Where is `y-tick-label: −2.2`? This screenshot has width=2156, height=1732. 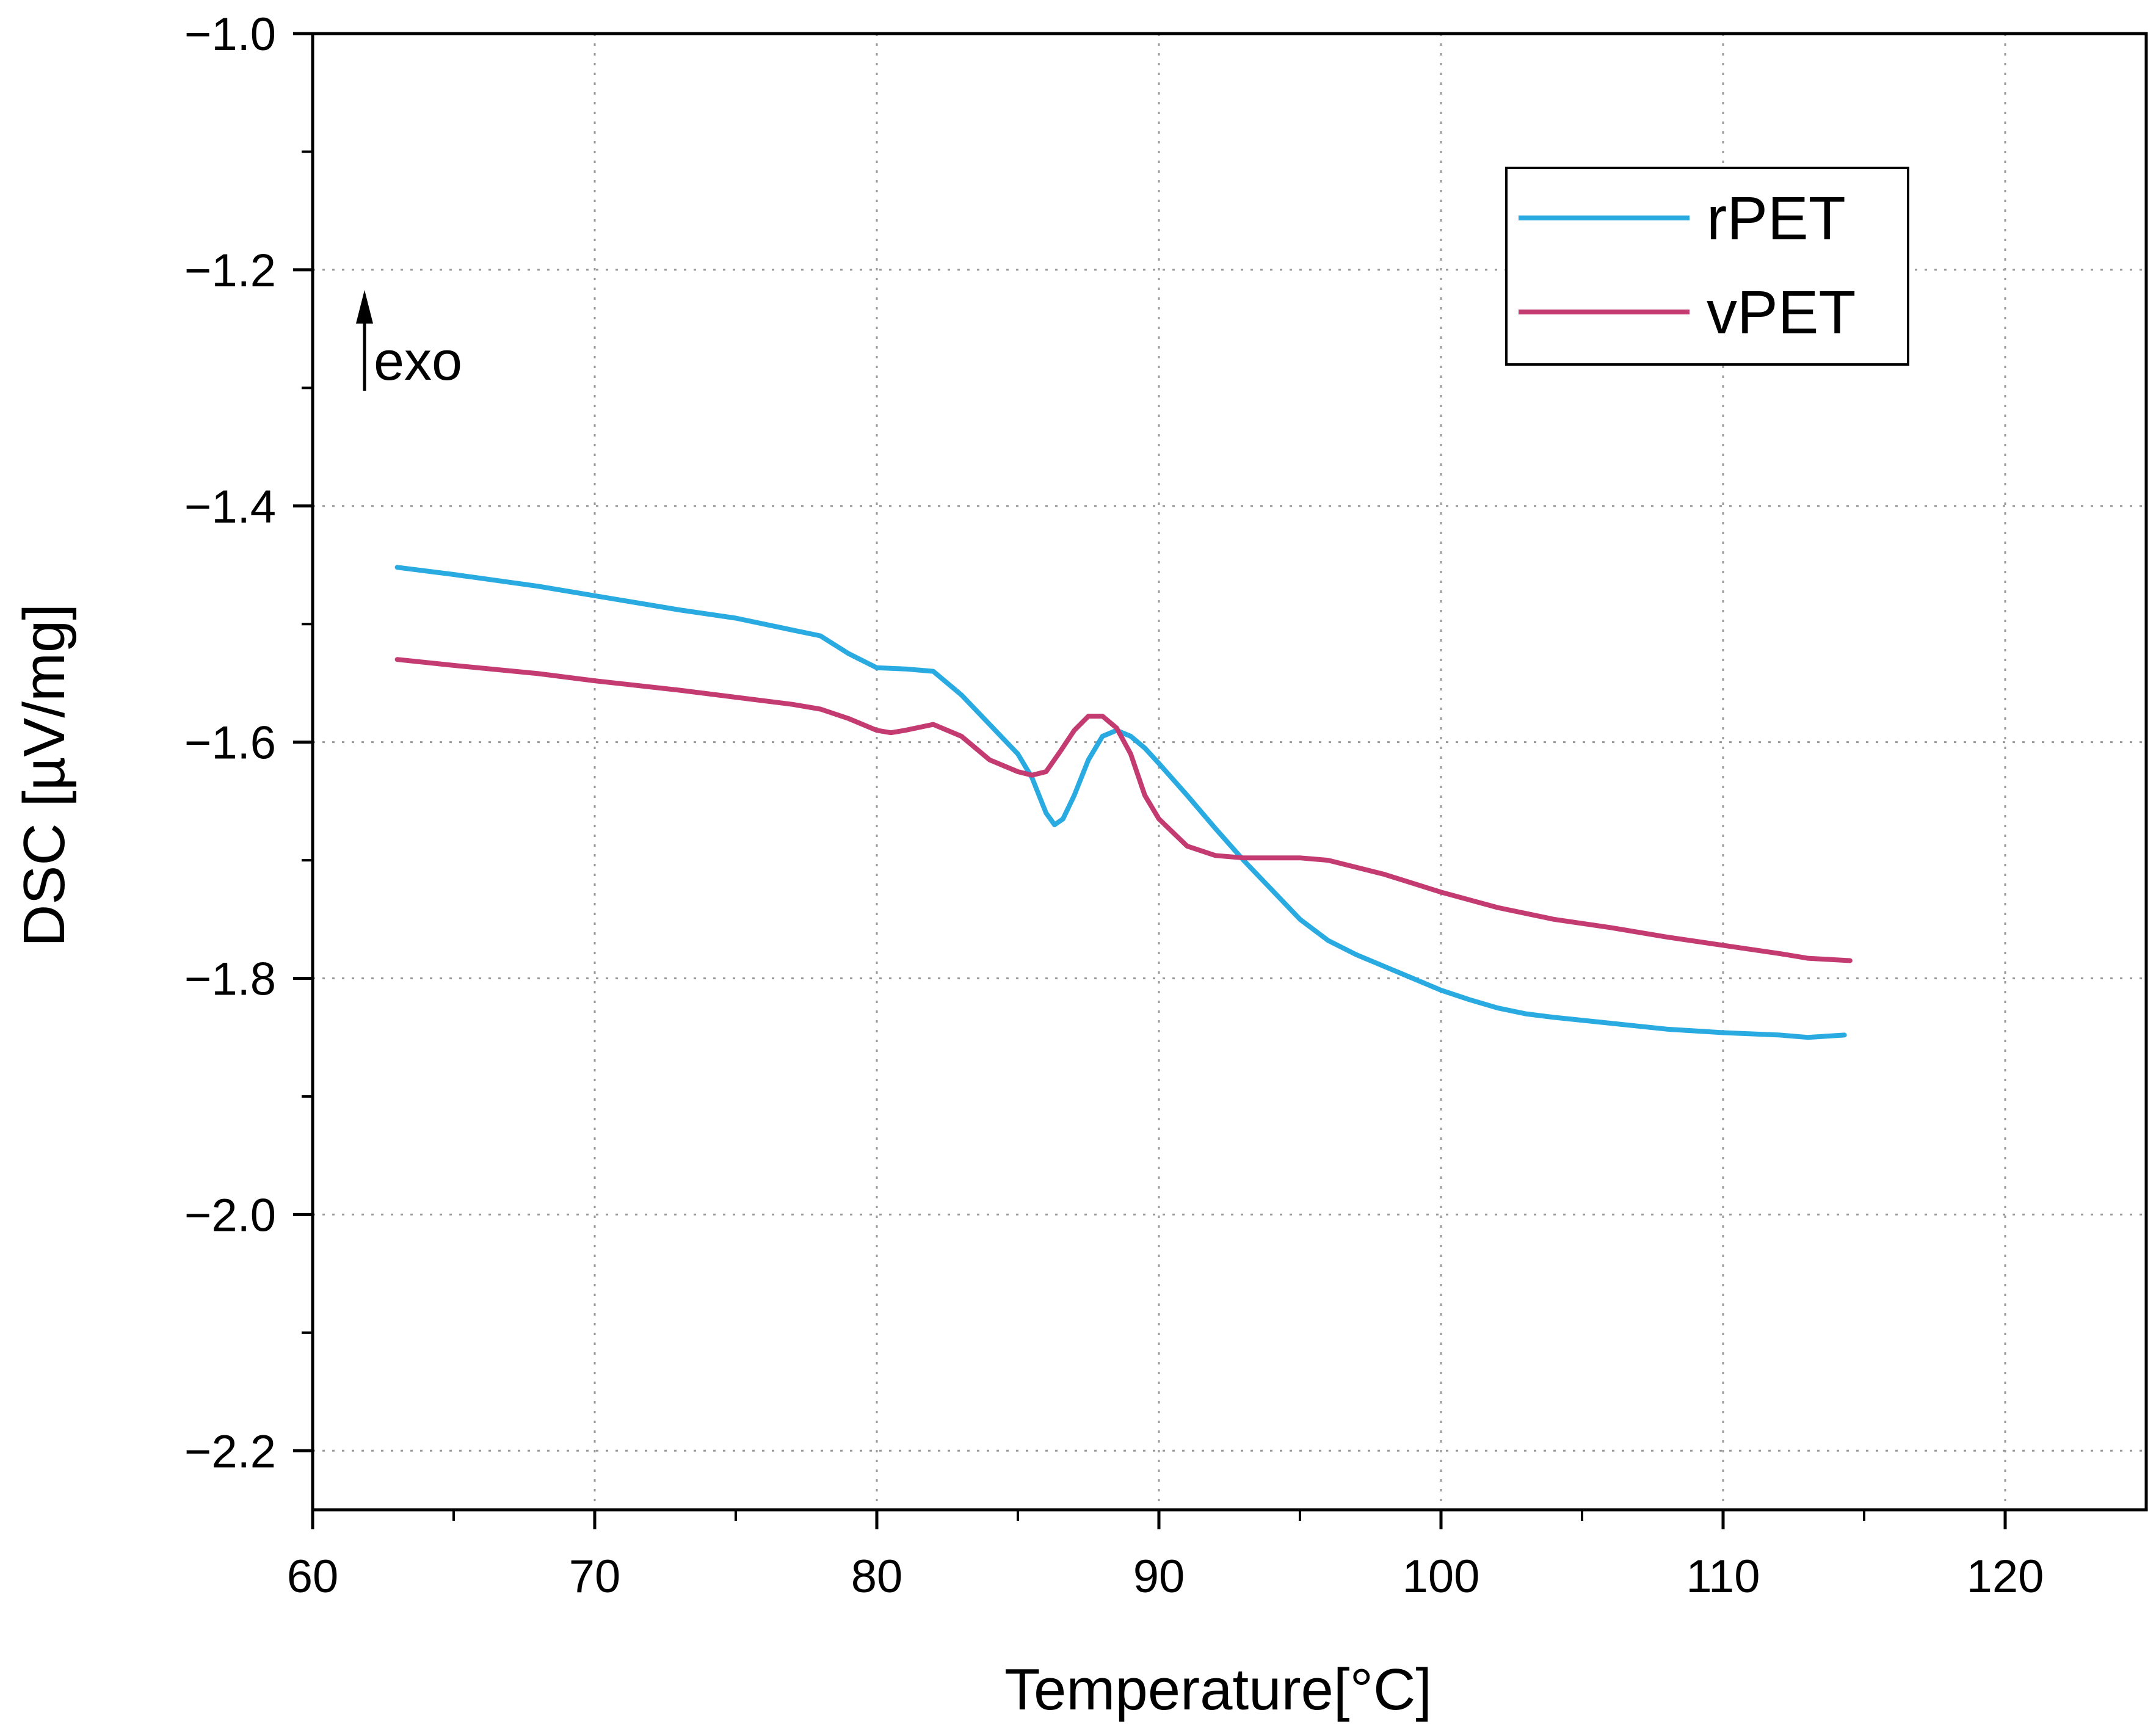 y-tick-label: −2.2 is located at coordinates (230, 1452).